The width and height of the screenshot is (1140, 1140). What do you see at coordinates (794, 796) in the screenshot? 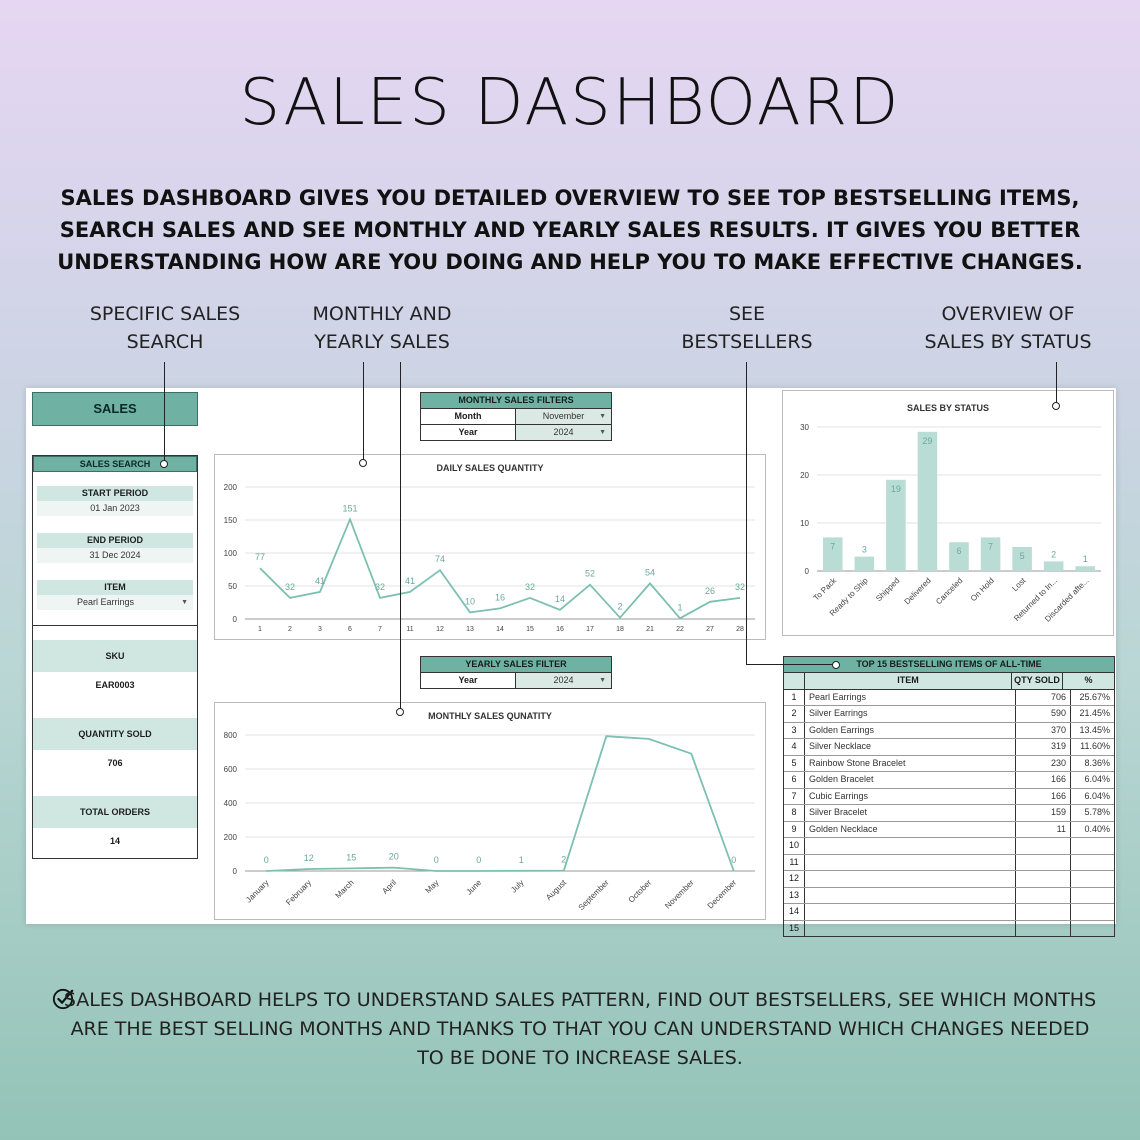
I see `row-rank: 7` at bounding box center [794, 796].